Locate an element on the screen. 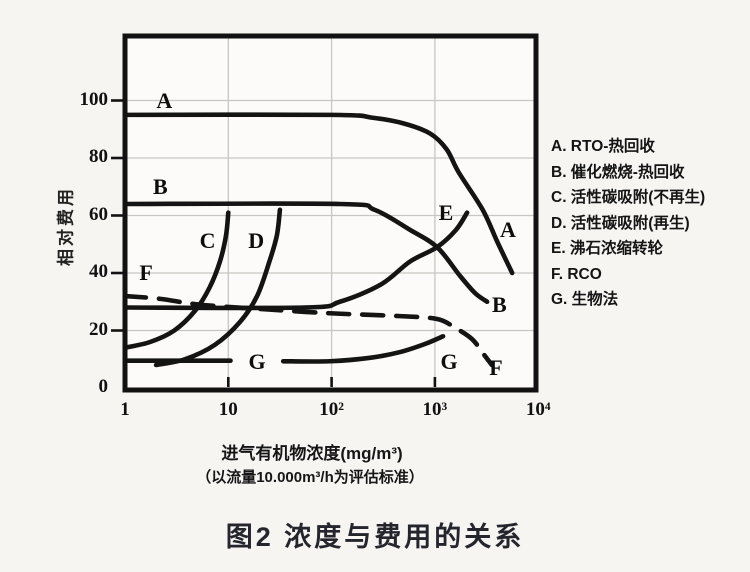 This screenshot has width=750, height=572. legend-item-D: D. 活性碳吸附(再生) is located at coordinates (620, 223).